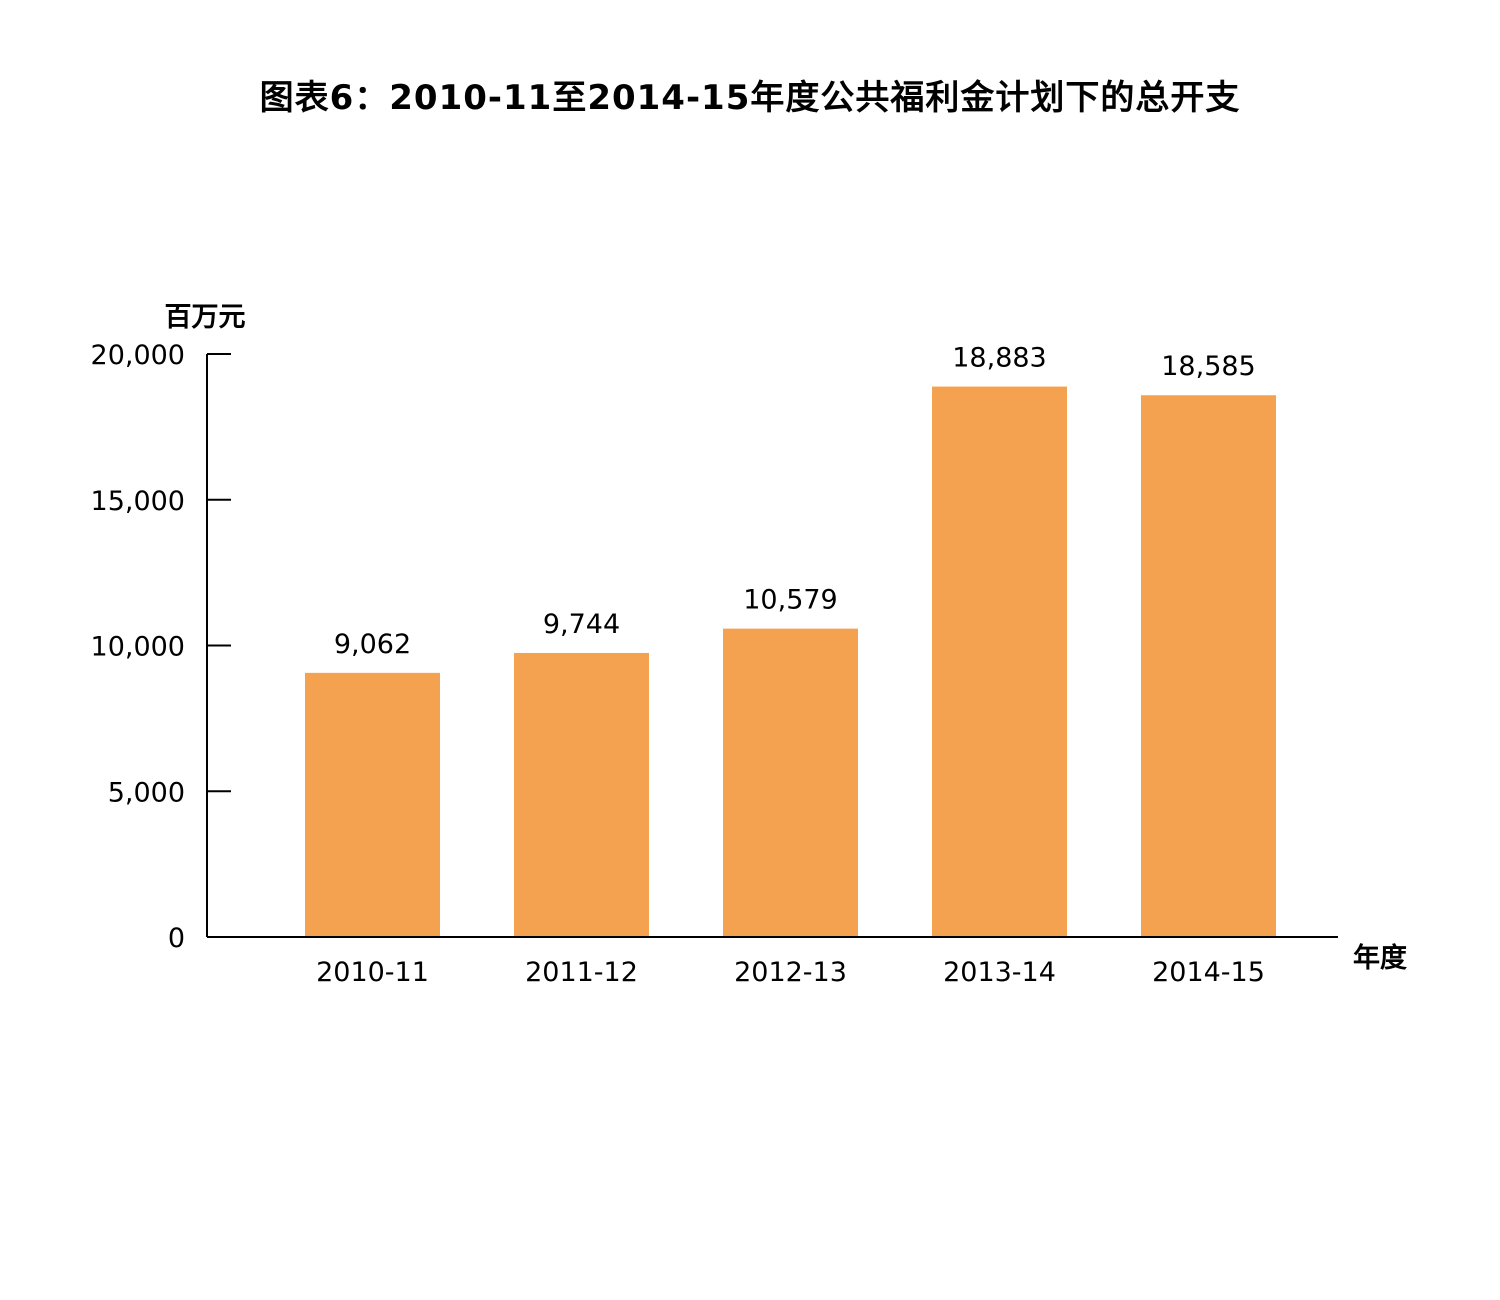  I want to click on y-tick-label: 0, so click(176, 938).